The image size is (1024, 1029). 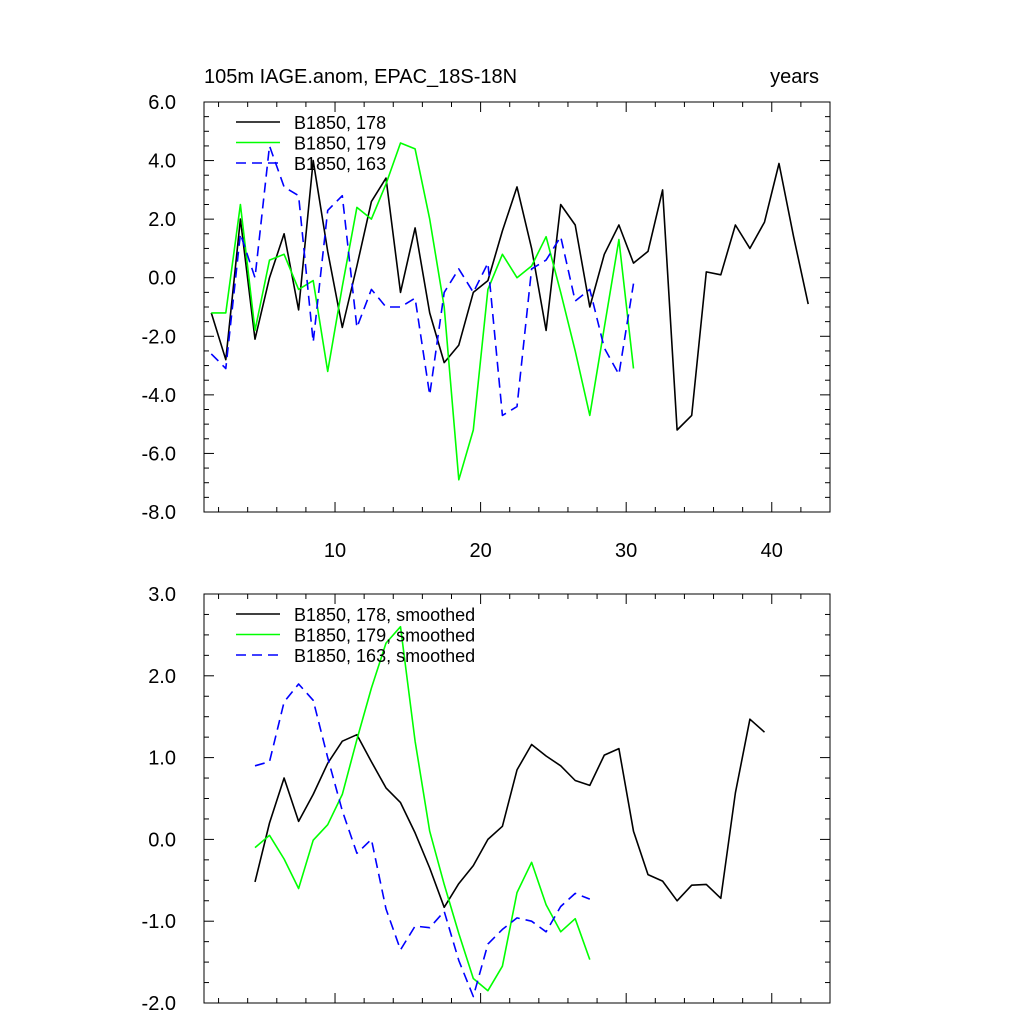 What do you see at coordinates (162, 595) in the screenshot?
I see `y-tick-label: 3.0` at bounding box center [162, 595].